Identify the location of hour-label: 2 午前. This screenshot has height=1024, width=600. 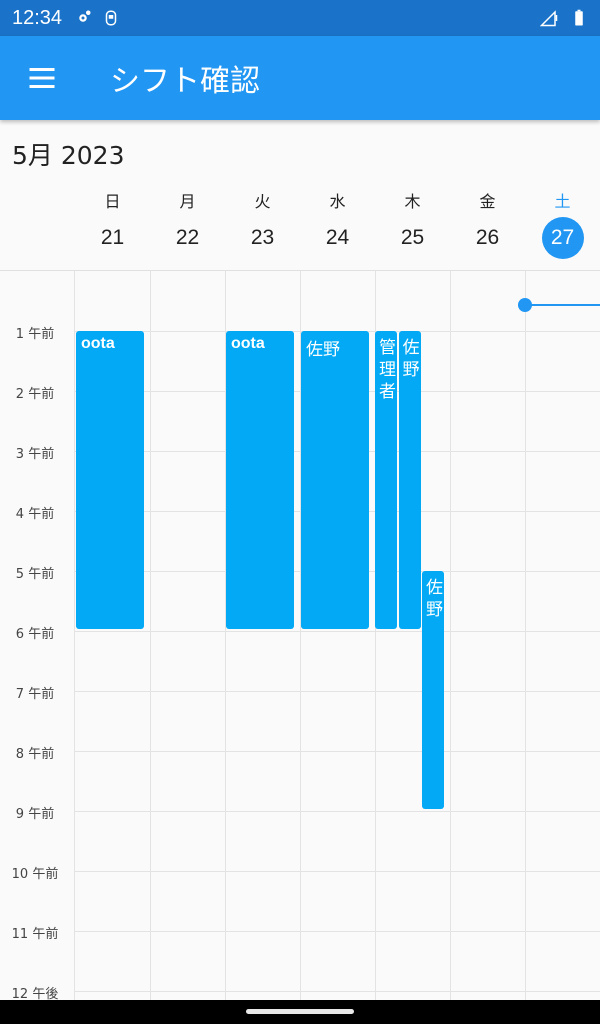
(35, 394).